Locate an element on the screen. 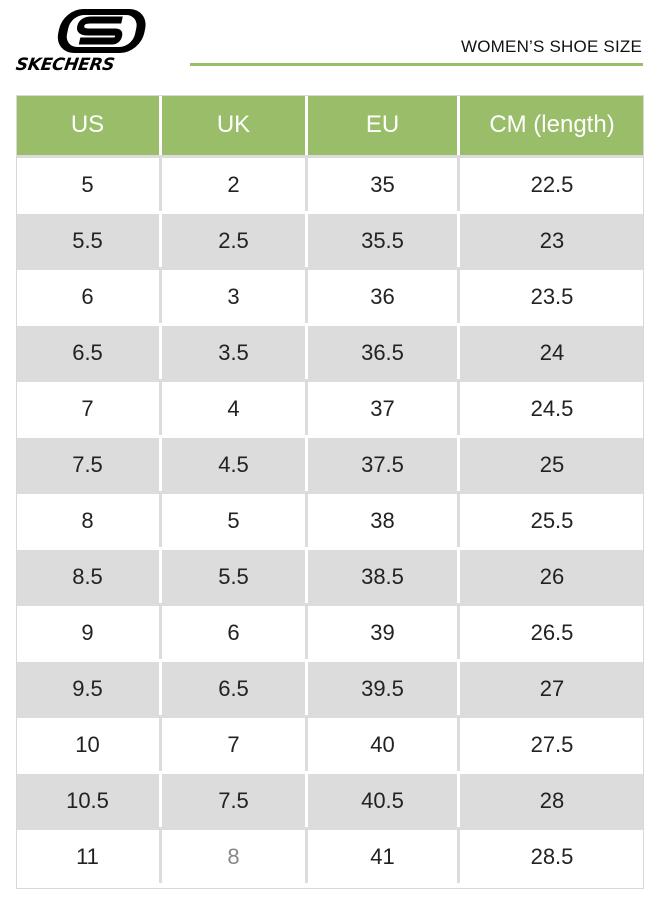 The height and width of the screenshot is (899, 659). logo-wordmark: SKECHERS is located at coordinates (65, 65).